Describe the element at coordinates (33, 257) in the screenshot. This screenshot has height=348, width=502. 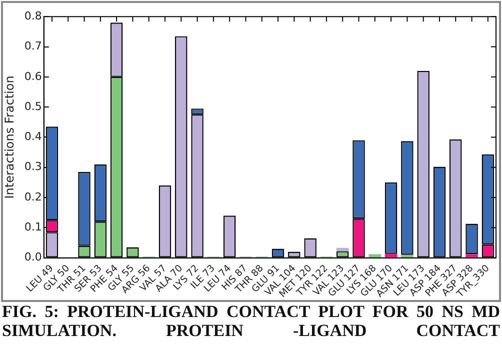
I see `y-tick-label: 0.0` at that location.